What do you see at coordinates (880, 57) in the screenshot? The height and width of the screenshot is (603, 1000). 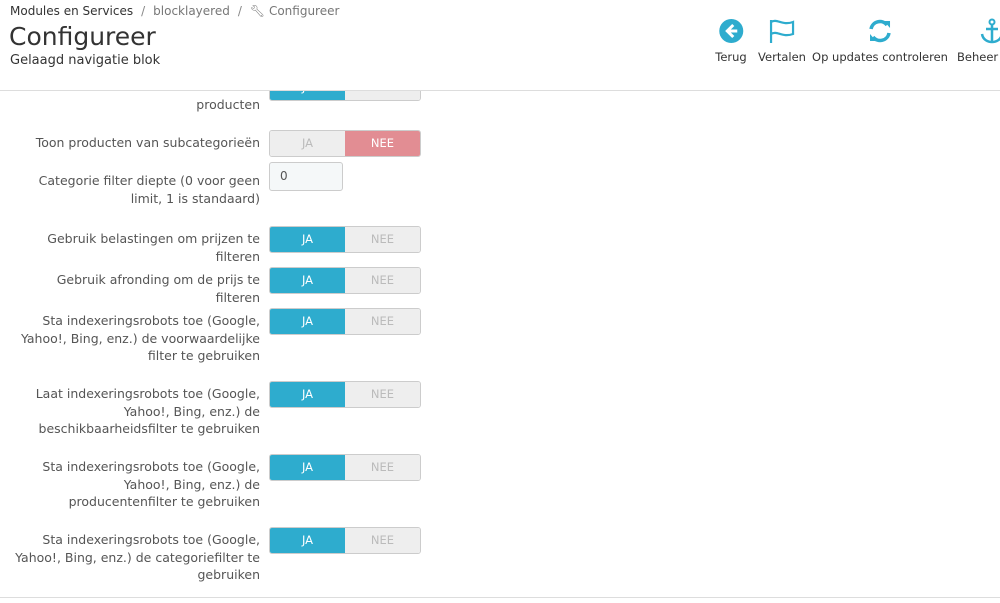 I see `toolbar-label: Op updates controleren` at bounding box center [880, 57].